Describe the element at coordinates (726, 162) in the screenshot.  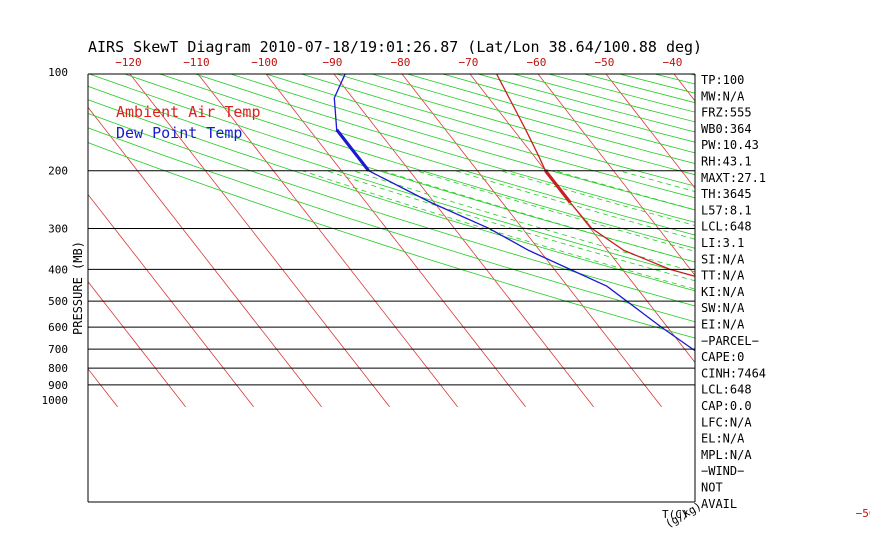
I see `index-item: RH:43.1` at that location.